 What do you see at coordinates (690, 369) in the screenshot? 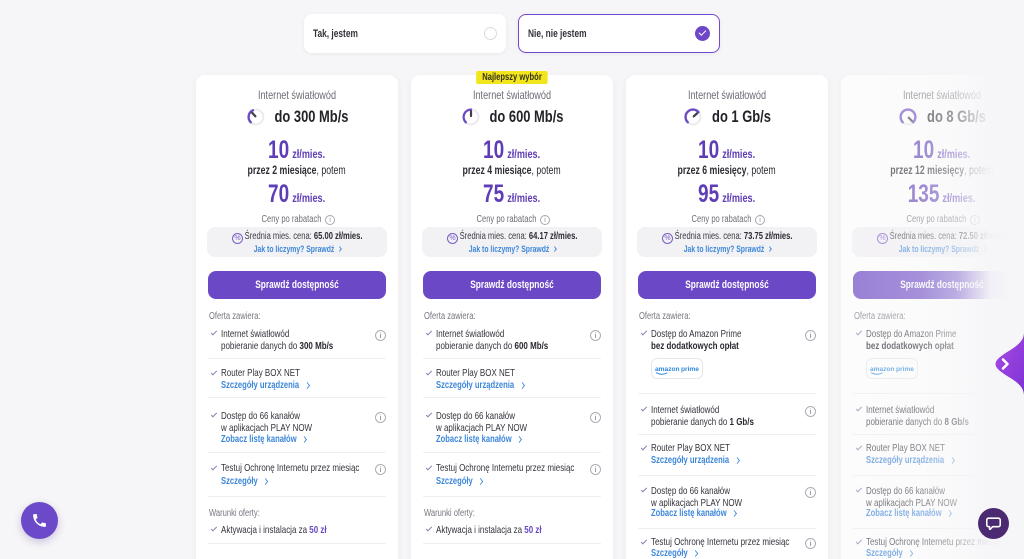
I see `svg-text: prime` at bounding box center [690, 369].